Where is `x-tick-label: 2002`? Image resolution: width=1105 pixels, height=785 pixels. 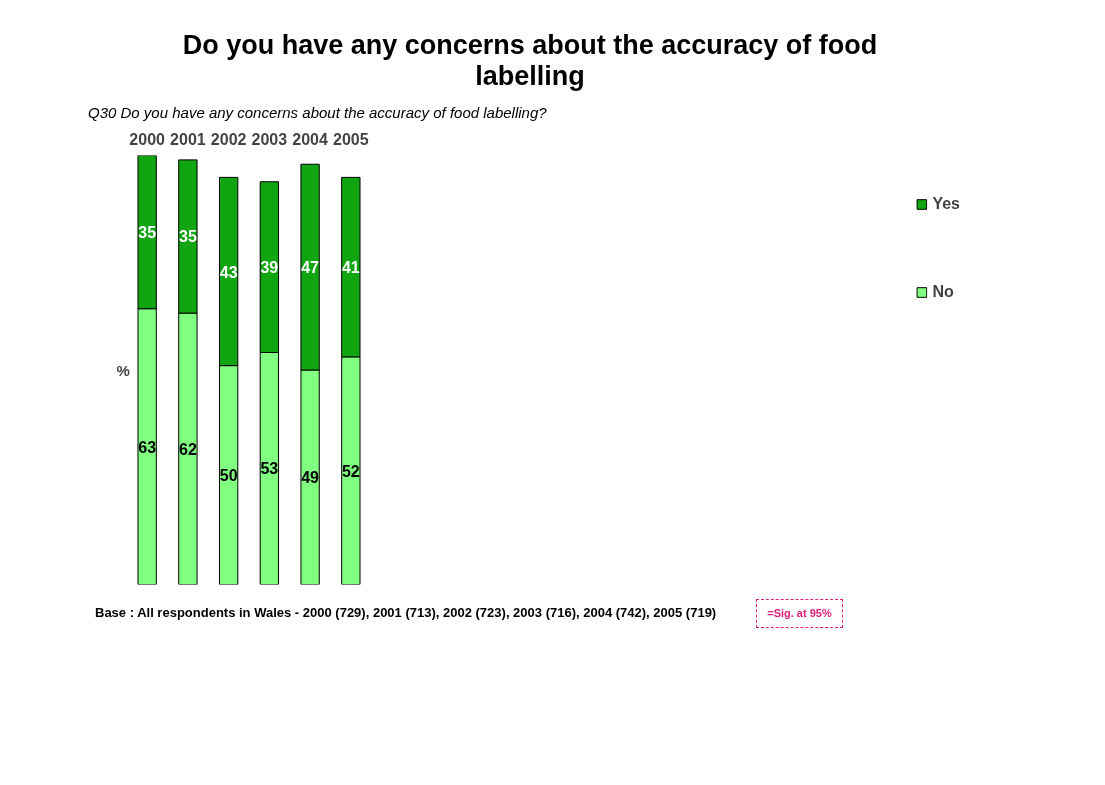
x-tick-label: 2002 is located at coordinates (228, 139).